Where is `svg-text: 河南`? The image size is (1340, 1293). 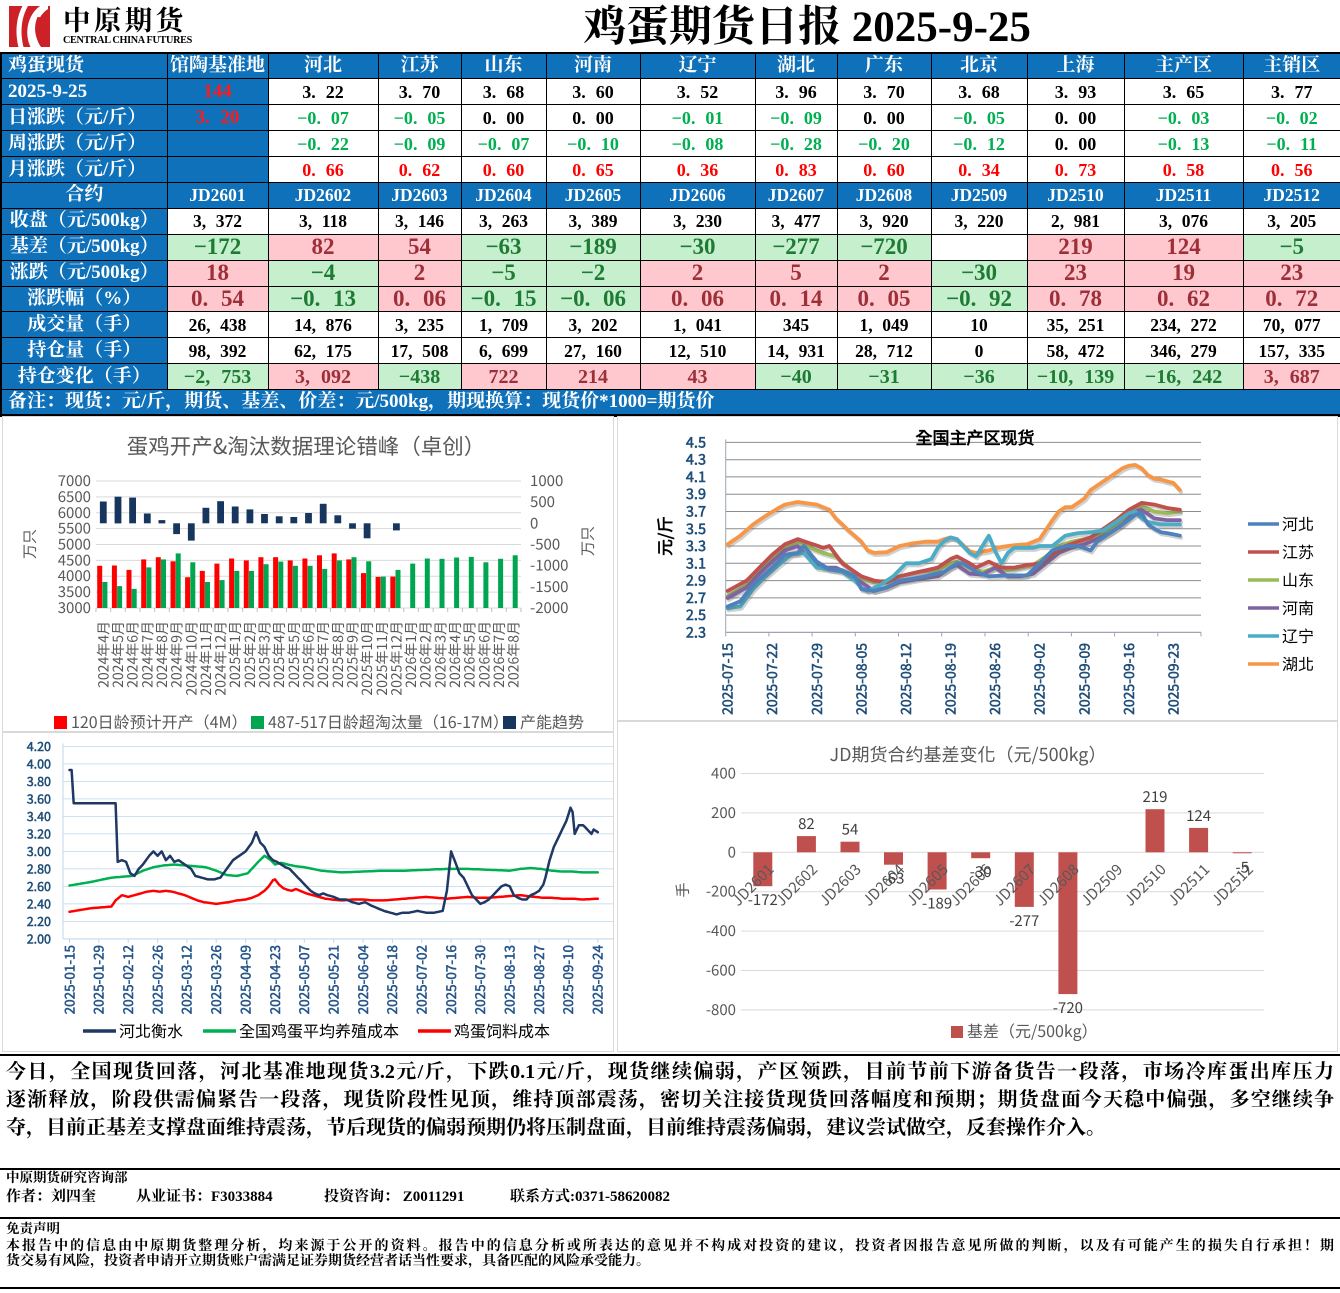
svg-text: 河南 is located at coordinates (1298, 607).